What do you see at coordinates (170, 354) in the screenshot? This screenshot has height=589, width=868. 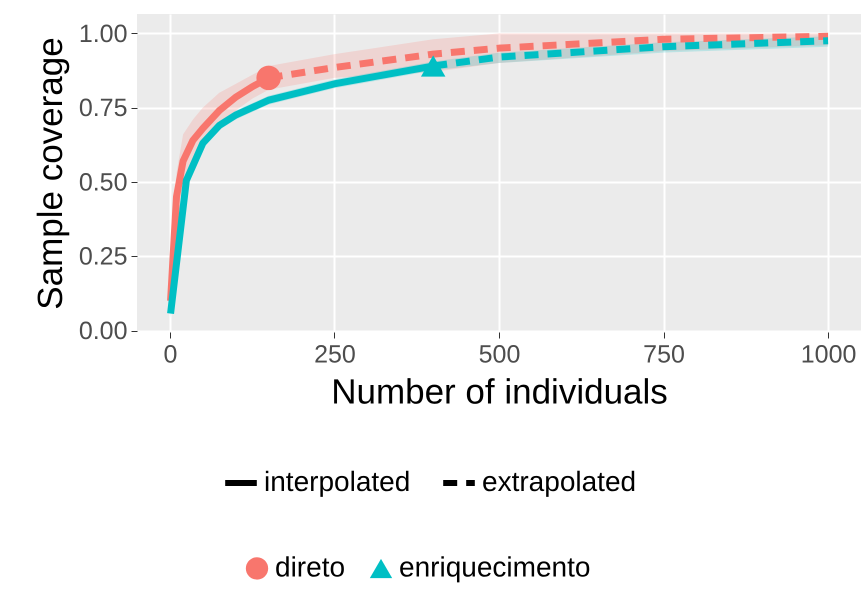 I see `x-tick-label: 0` at bounding box center [170, 354].